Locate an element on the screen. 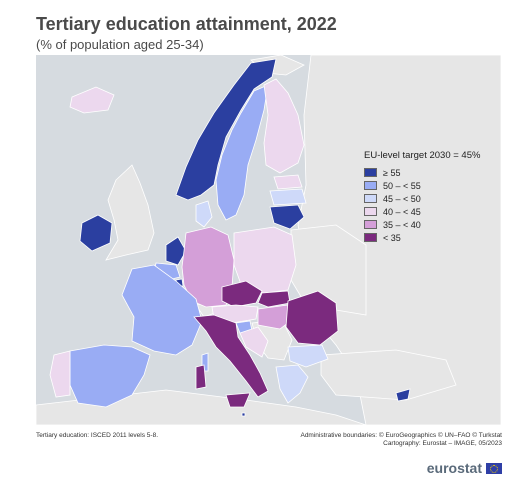  legend-label: 50 – < 55 is located at coordinates (402, 185).